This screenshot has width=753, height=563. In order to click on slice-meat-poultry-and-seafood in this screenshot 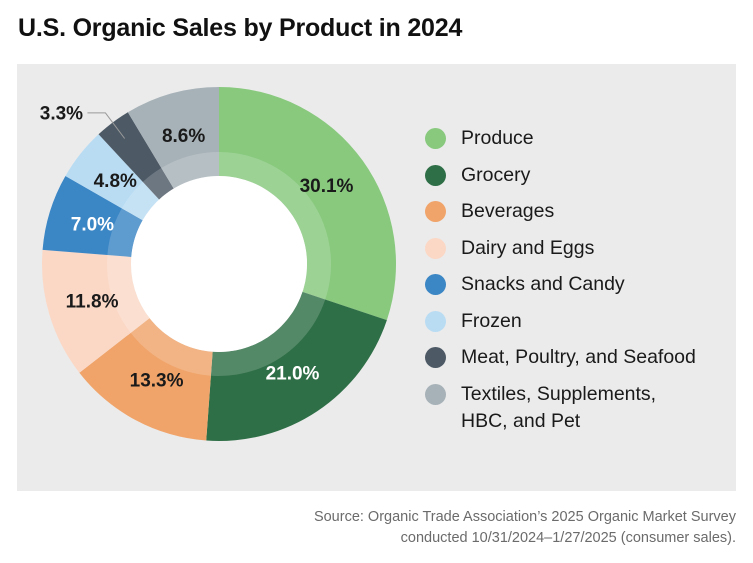, I will do `click(136, 156)`.